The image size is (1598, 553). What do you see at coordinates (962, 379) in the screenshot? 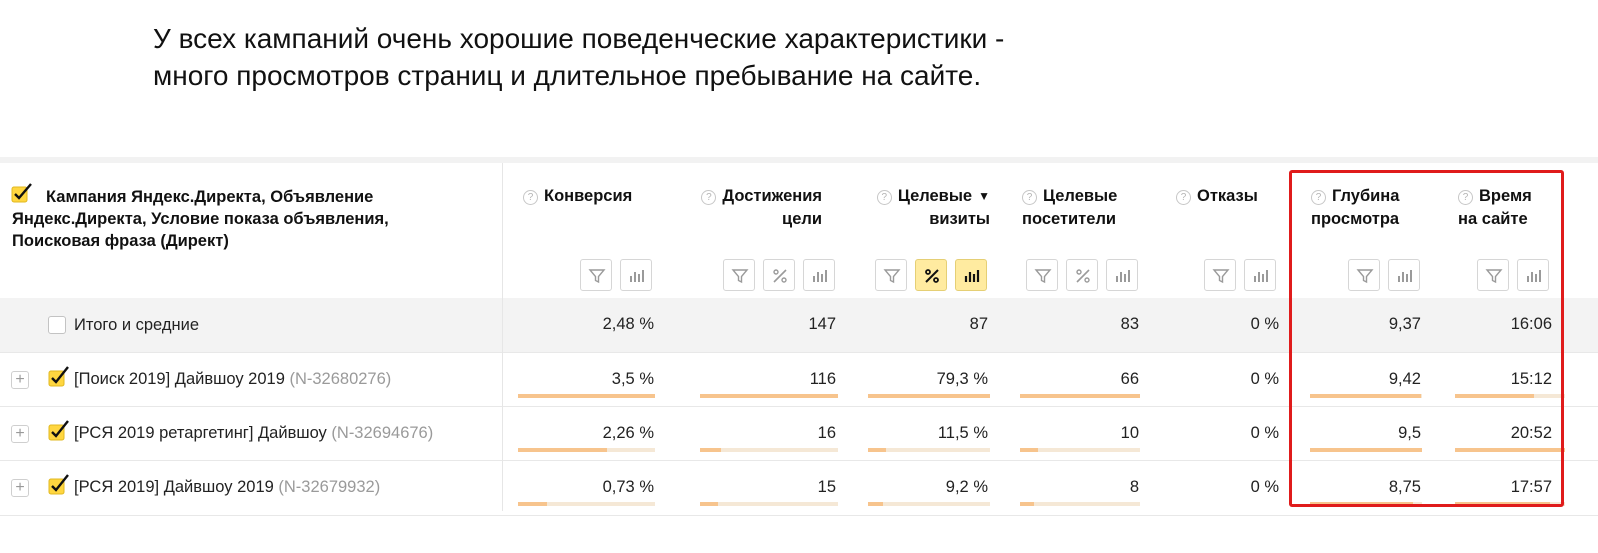
I see `cell-value: 79,3 %` at bounding box center [962, 379].